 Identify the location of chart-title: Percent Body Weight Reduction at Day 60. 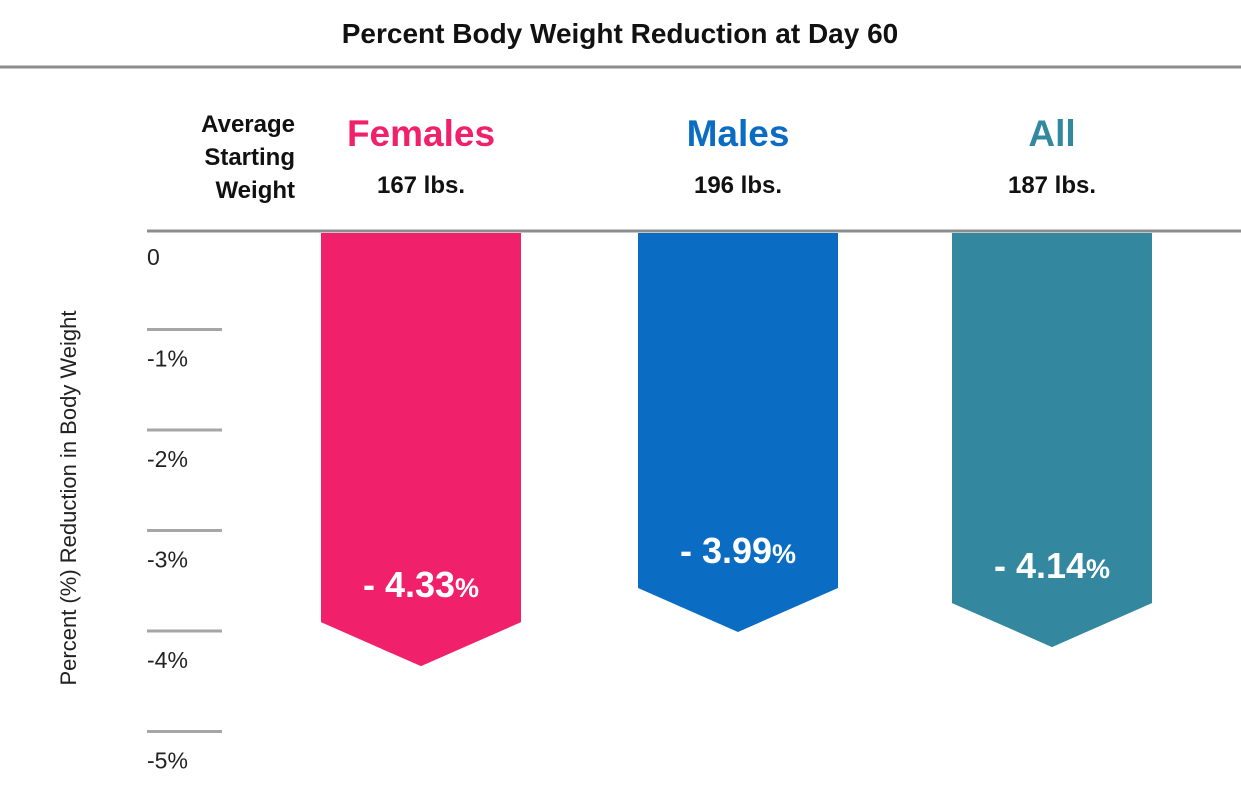
(620, 33).